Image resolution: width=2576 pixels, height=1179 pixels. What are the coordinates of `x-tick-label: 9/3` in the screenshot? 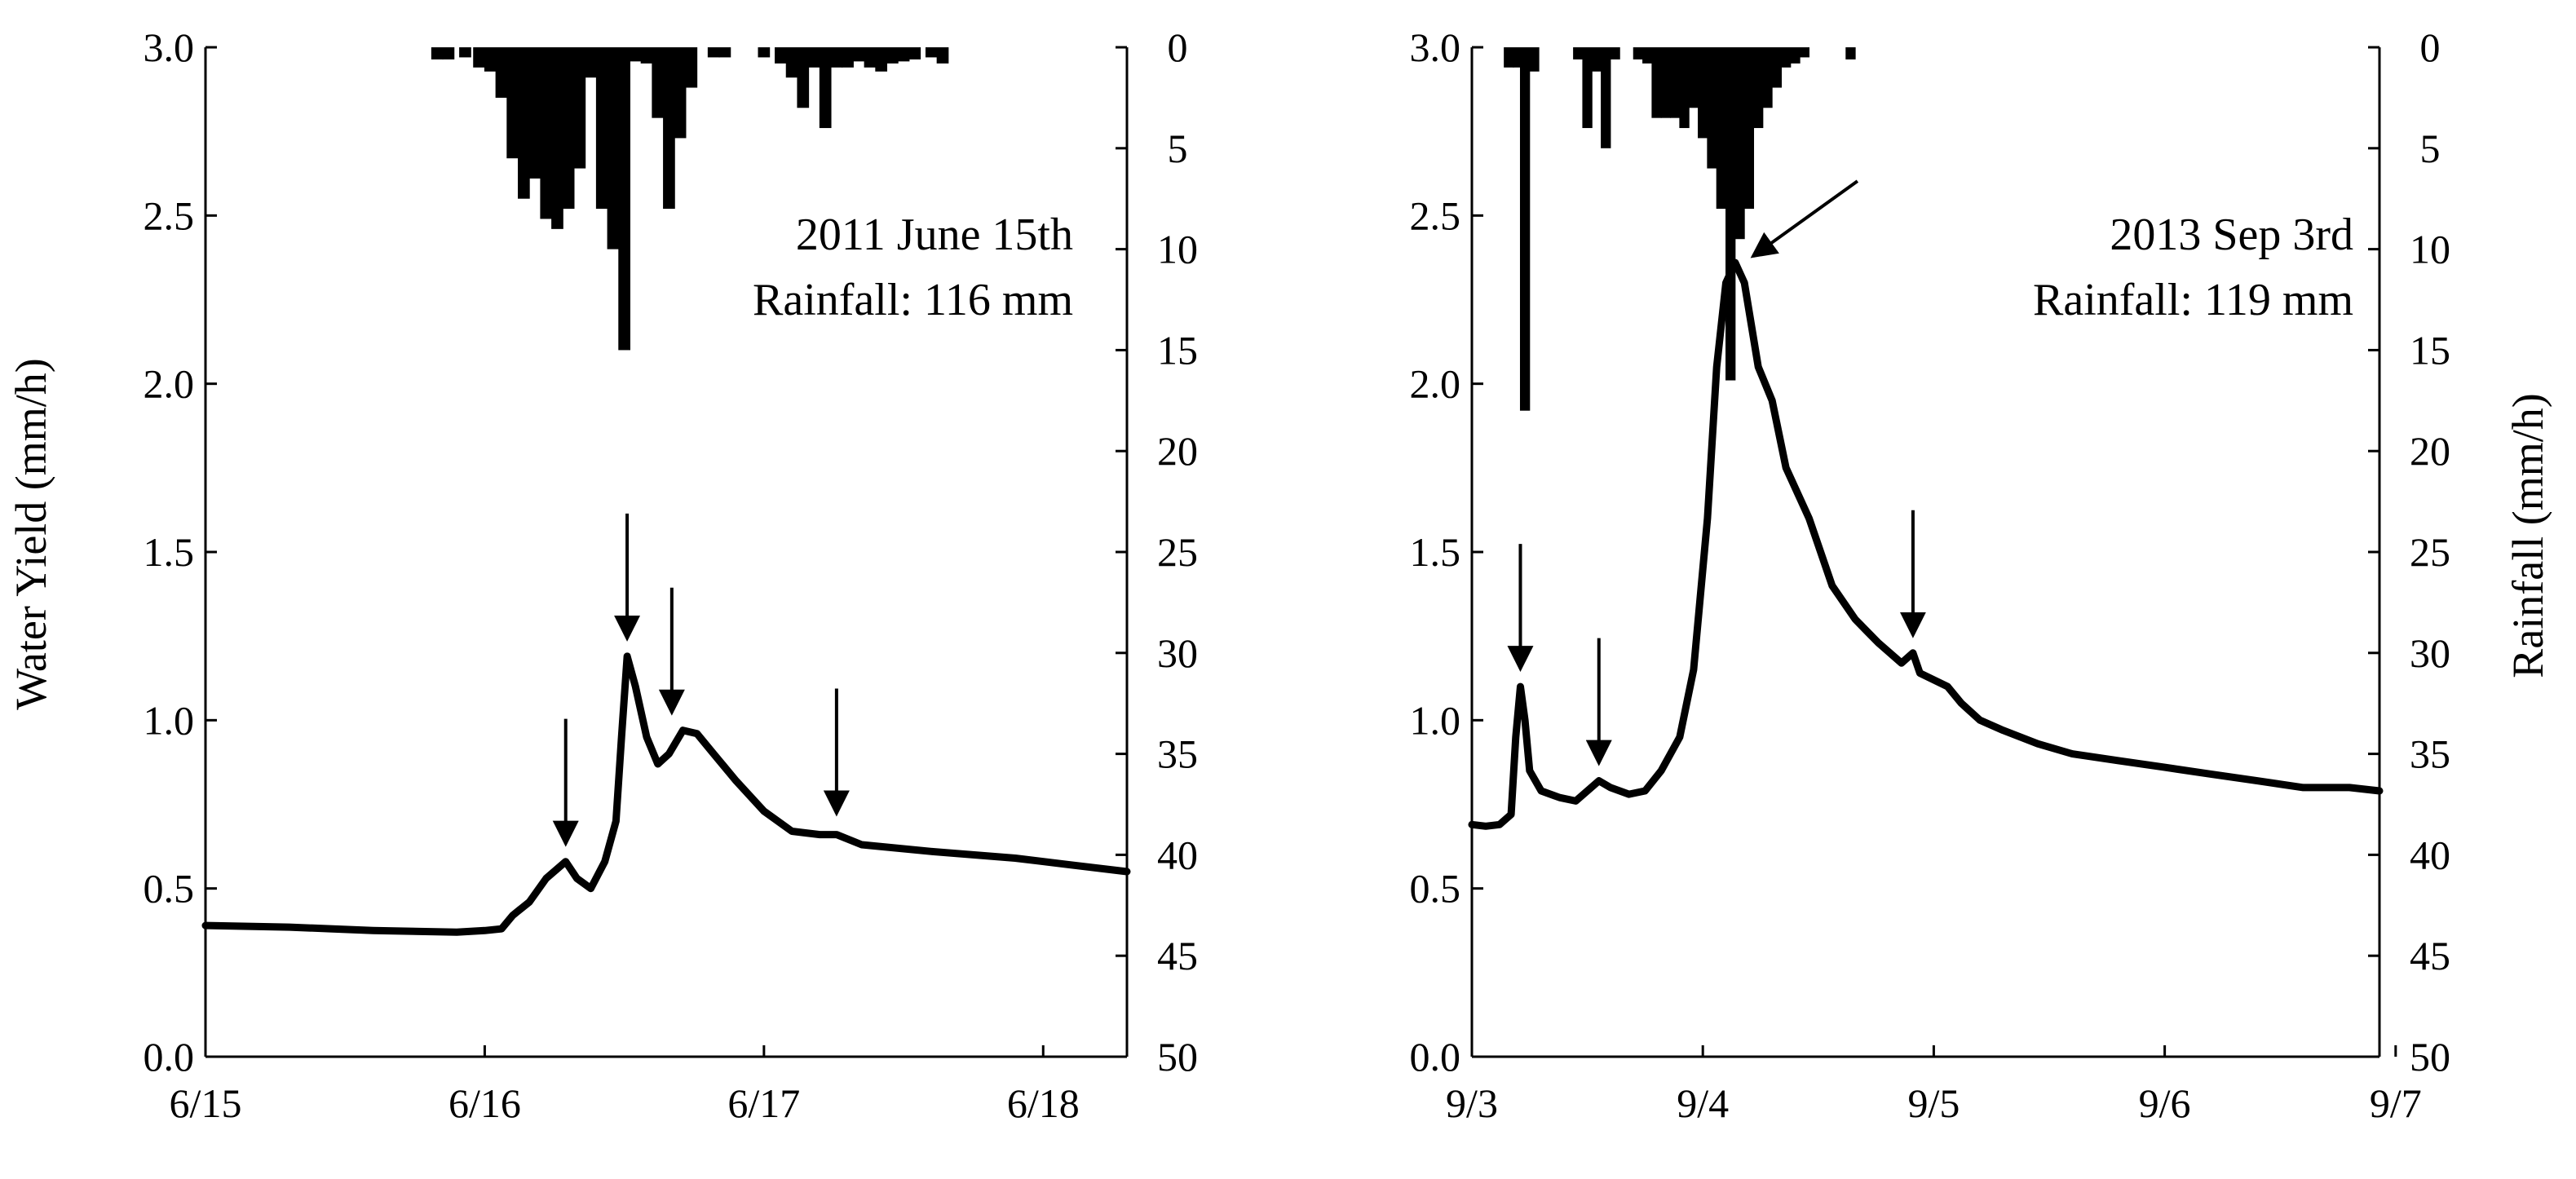 It's located at (1472, 1103).